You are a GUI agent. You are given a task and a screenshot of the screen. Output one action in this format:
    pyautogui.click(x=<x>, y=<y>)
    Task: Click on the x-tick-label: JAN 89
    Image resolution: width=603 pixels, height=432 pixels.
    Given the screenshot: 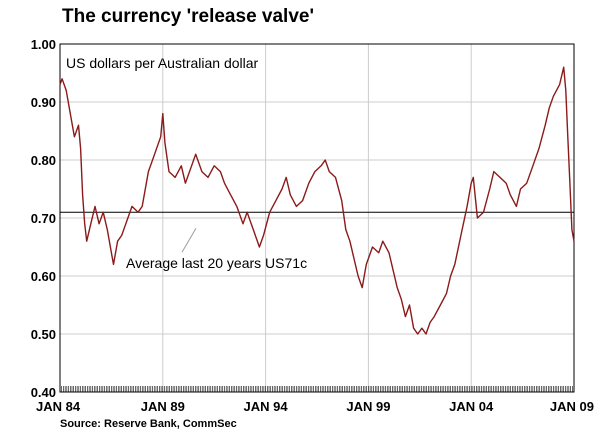 What is the action you would take?
    pyautogui.click(x=163, y=406)
    